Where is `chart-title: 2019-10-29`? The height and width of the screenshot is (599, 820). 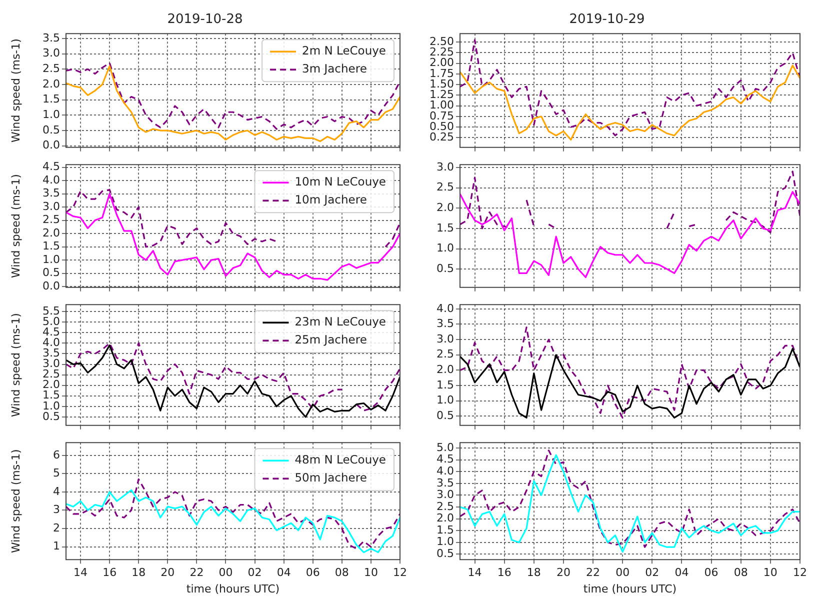 chart-title: 2019-10-29 is located at coordinates (607, 20).